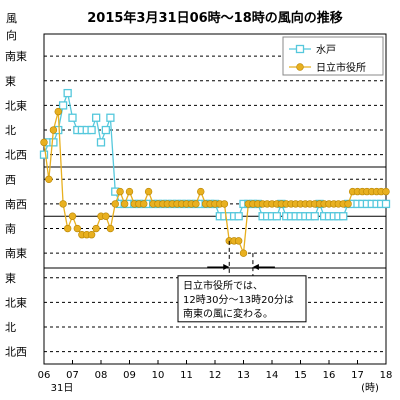 The height and width of the screenshot is (400, 400). What do you see at coordinates (300, 49) in the screenshot?
I see `legend-marker-square` at bounding box center [300, 49].